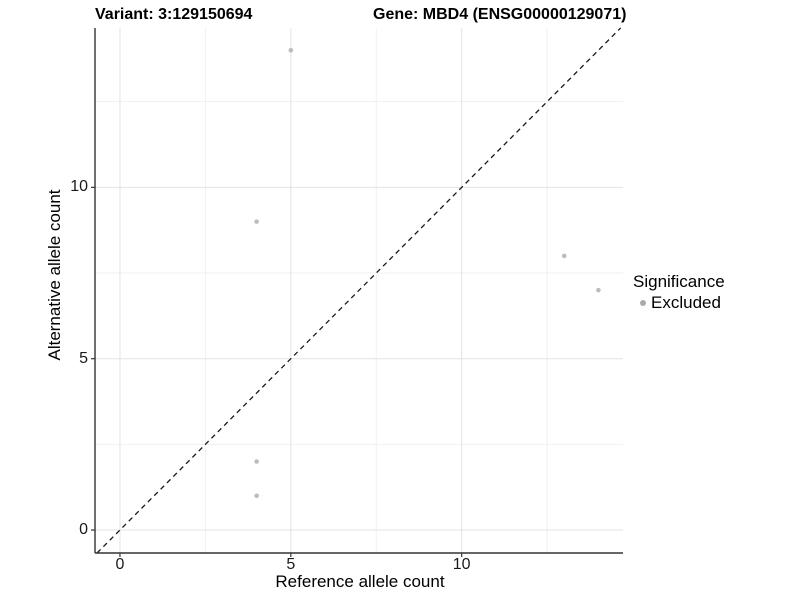 The width and height of the screenshot is (800, 600). I want to click on x-axis-title: Reference allele count, so click(360, 581).